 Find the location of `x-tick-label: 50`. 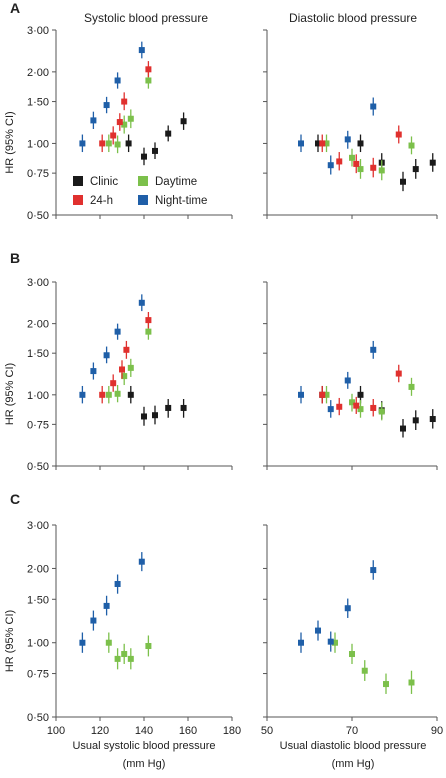

x-tick-label: 50 is located at coordinates (267, 731).